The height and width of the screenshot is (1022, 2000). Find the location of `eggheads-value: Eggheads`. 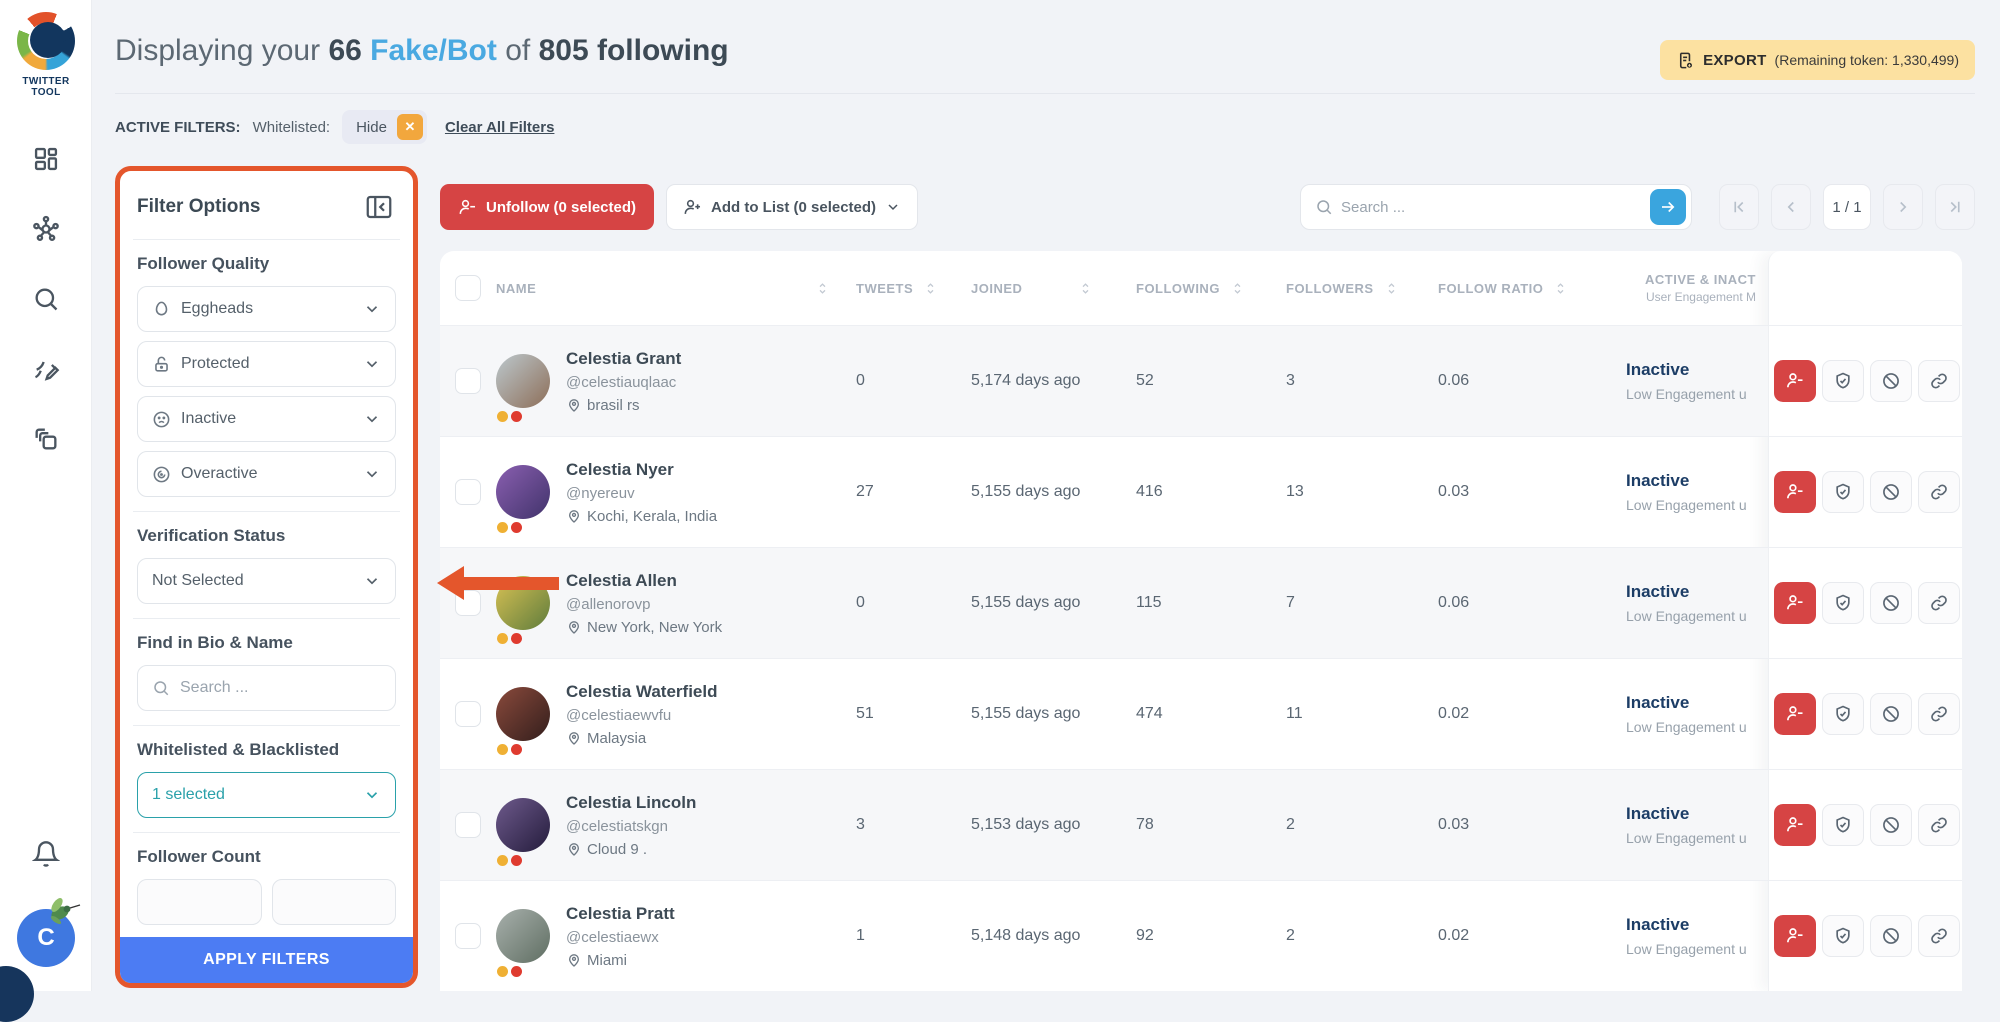

eggheads-value: Eggheads is located at coordinates (217, 308).